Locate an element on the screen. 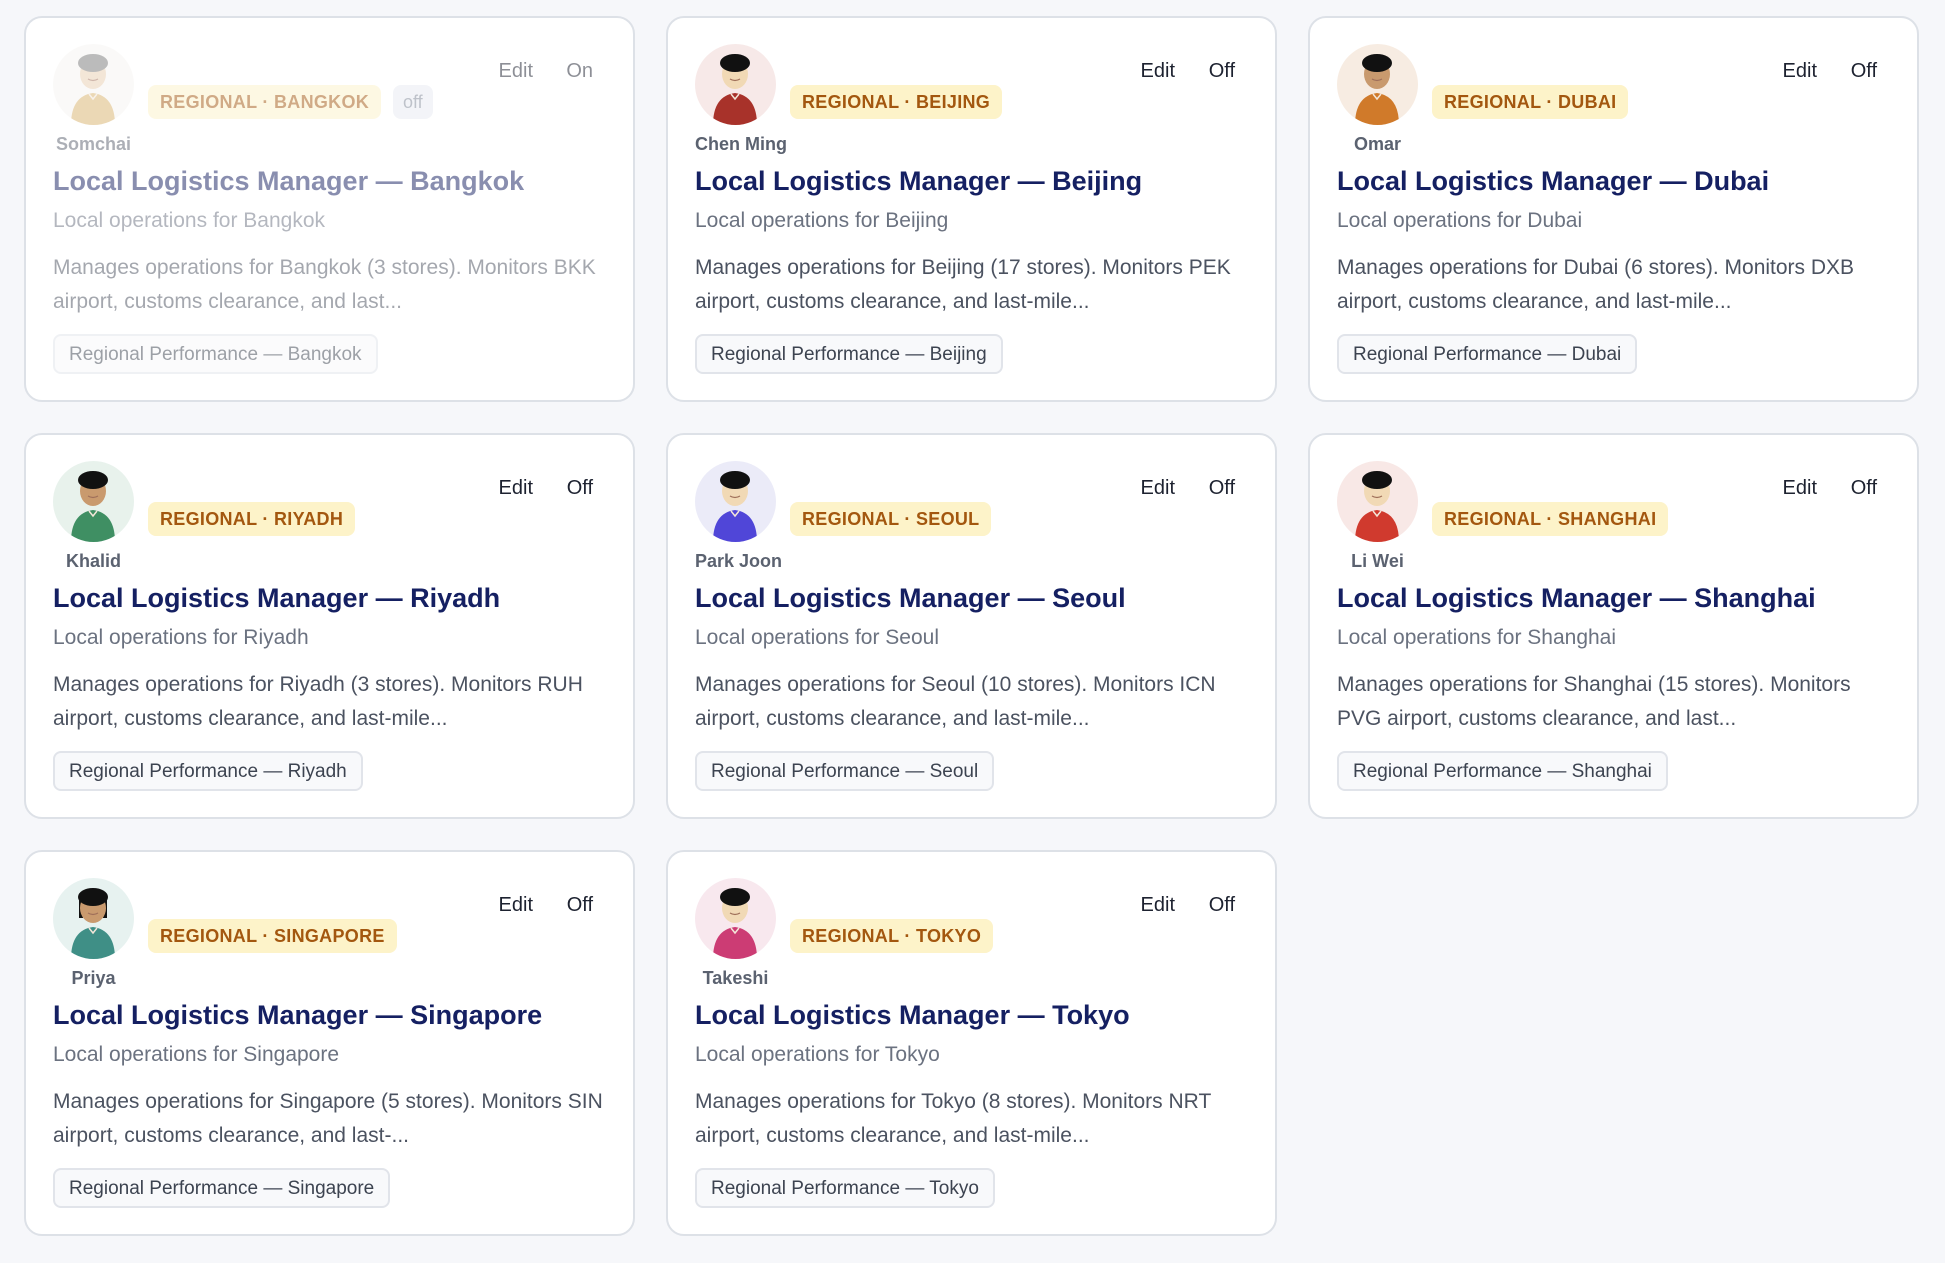 Image resolution: width=1945 pixels, height=1263 pixels. dashboard-tag: Regional Performance — Dubai is located at coordinates (1487, 354).